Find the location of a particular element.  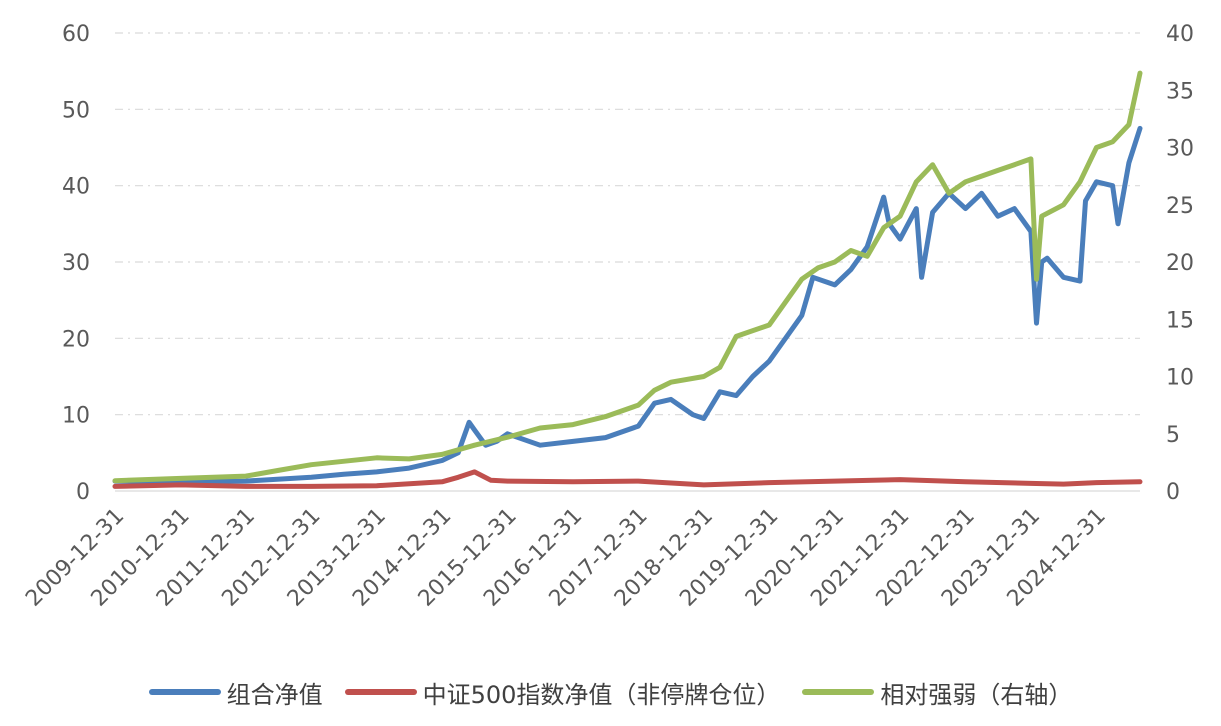

right-y-tick-label: 0 is located at coordinates (1173, 492).